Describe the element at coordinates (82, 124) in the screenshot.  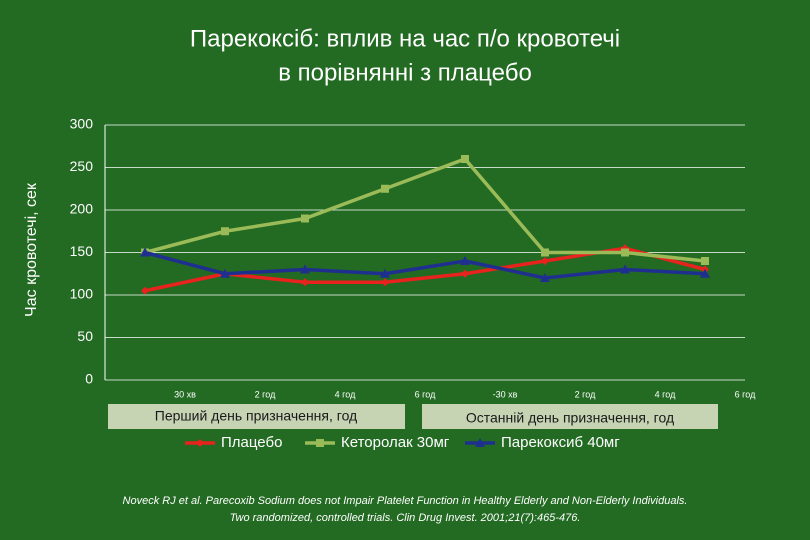
I see `y-tick-label: 300` at that location.